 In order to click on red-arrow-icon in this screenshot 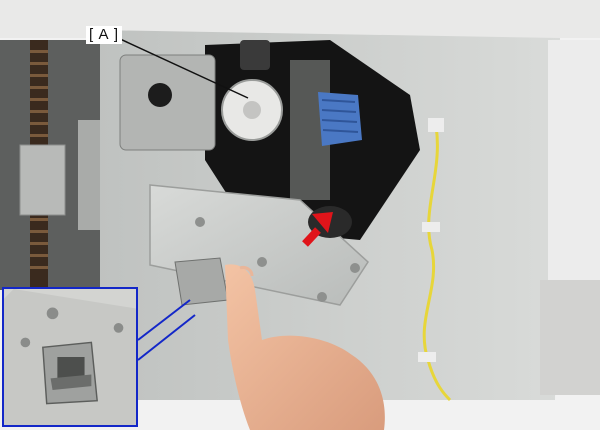, I will do `click(317, 229)`.